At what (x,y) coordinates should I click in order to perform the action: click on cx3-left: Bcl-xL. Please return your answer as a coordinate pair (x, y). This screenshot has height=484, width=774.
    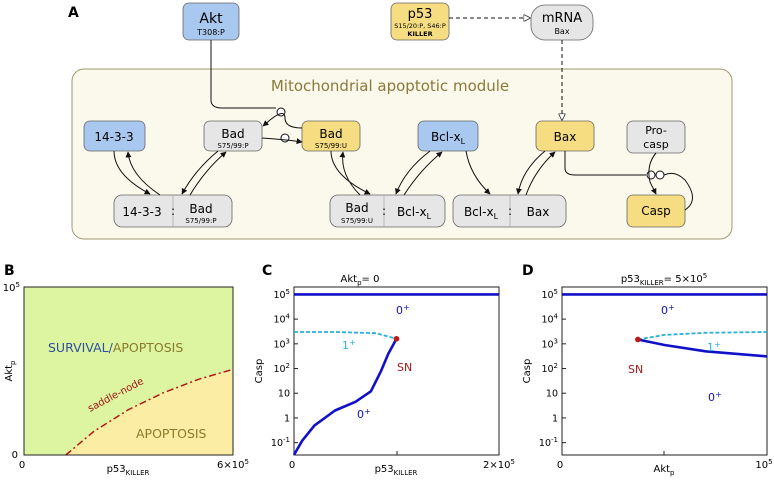
    Looking at the image, I should click on (481, 213).